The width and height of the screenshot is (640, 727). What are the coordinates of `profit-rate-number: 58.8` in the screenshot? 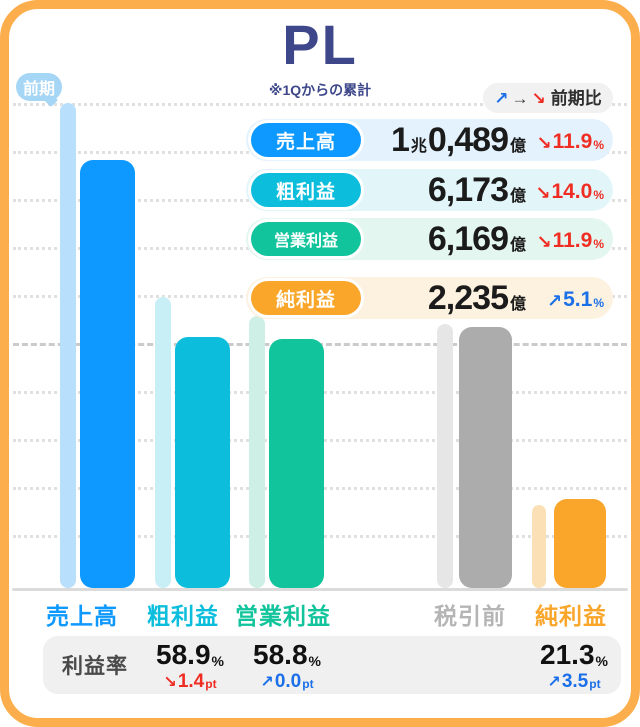 It's located at (280, 654).